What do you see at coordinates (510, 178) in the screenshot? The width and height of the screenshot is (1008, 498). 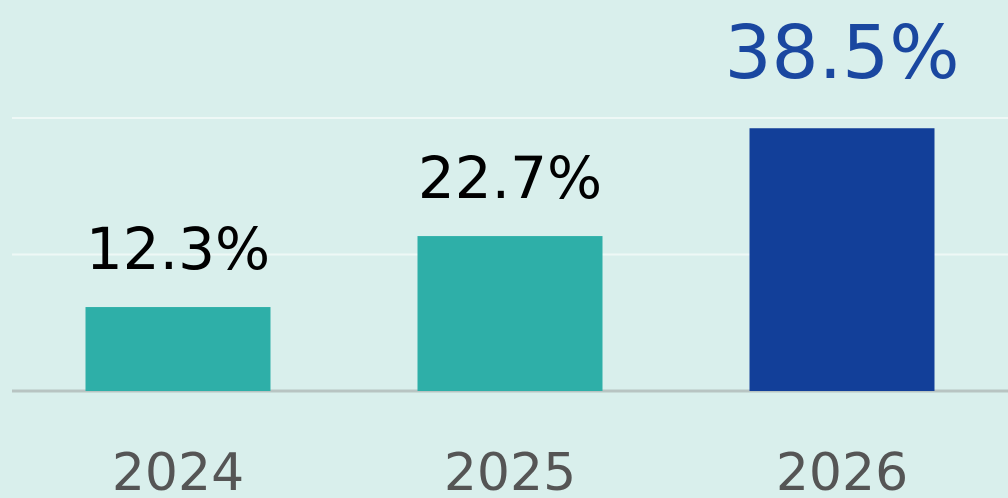 I see `value-label: 22.7%` at bounding box center [510, 178].